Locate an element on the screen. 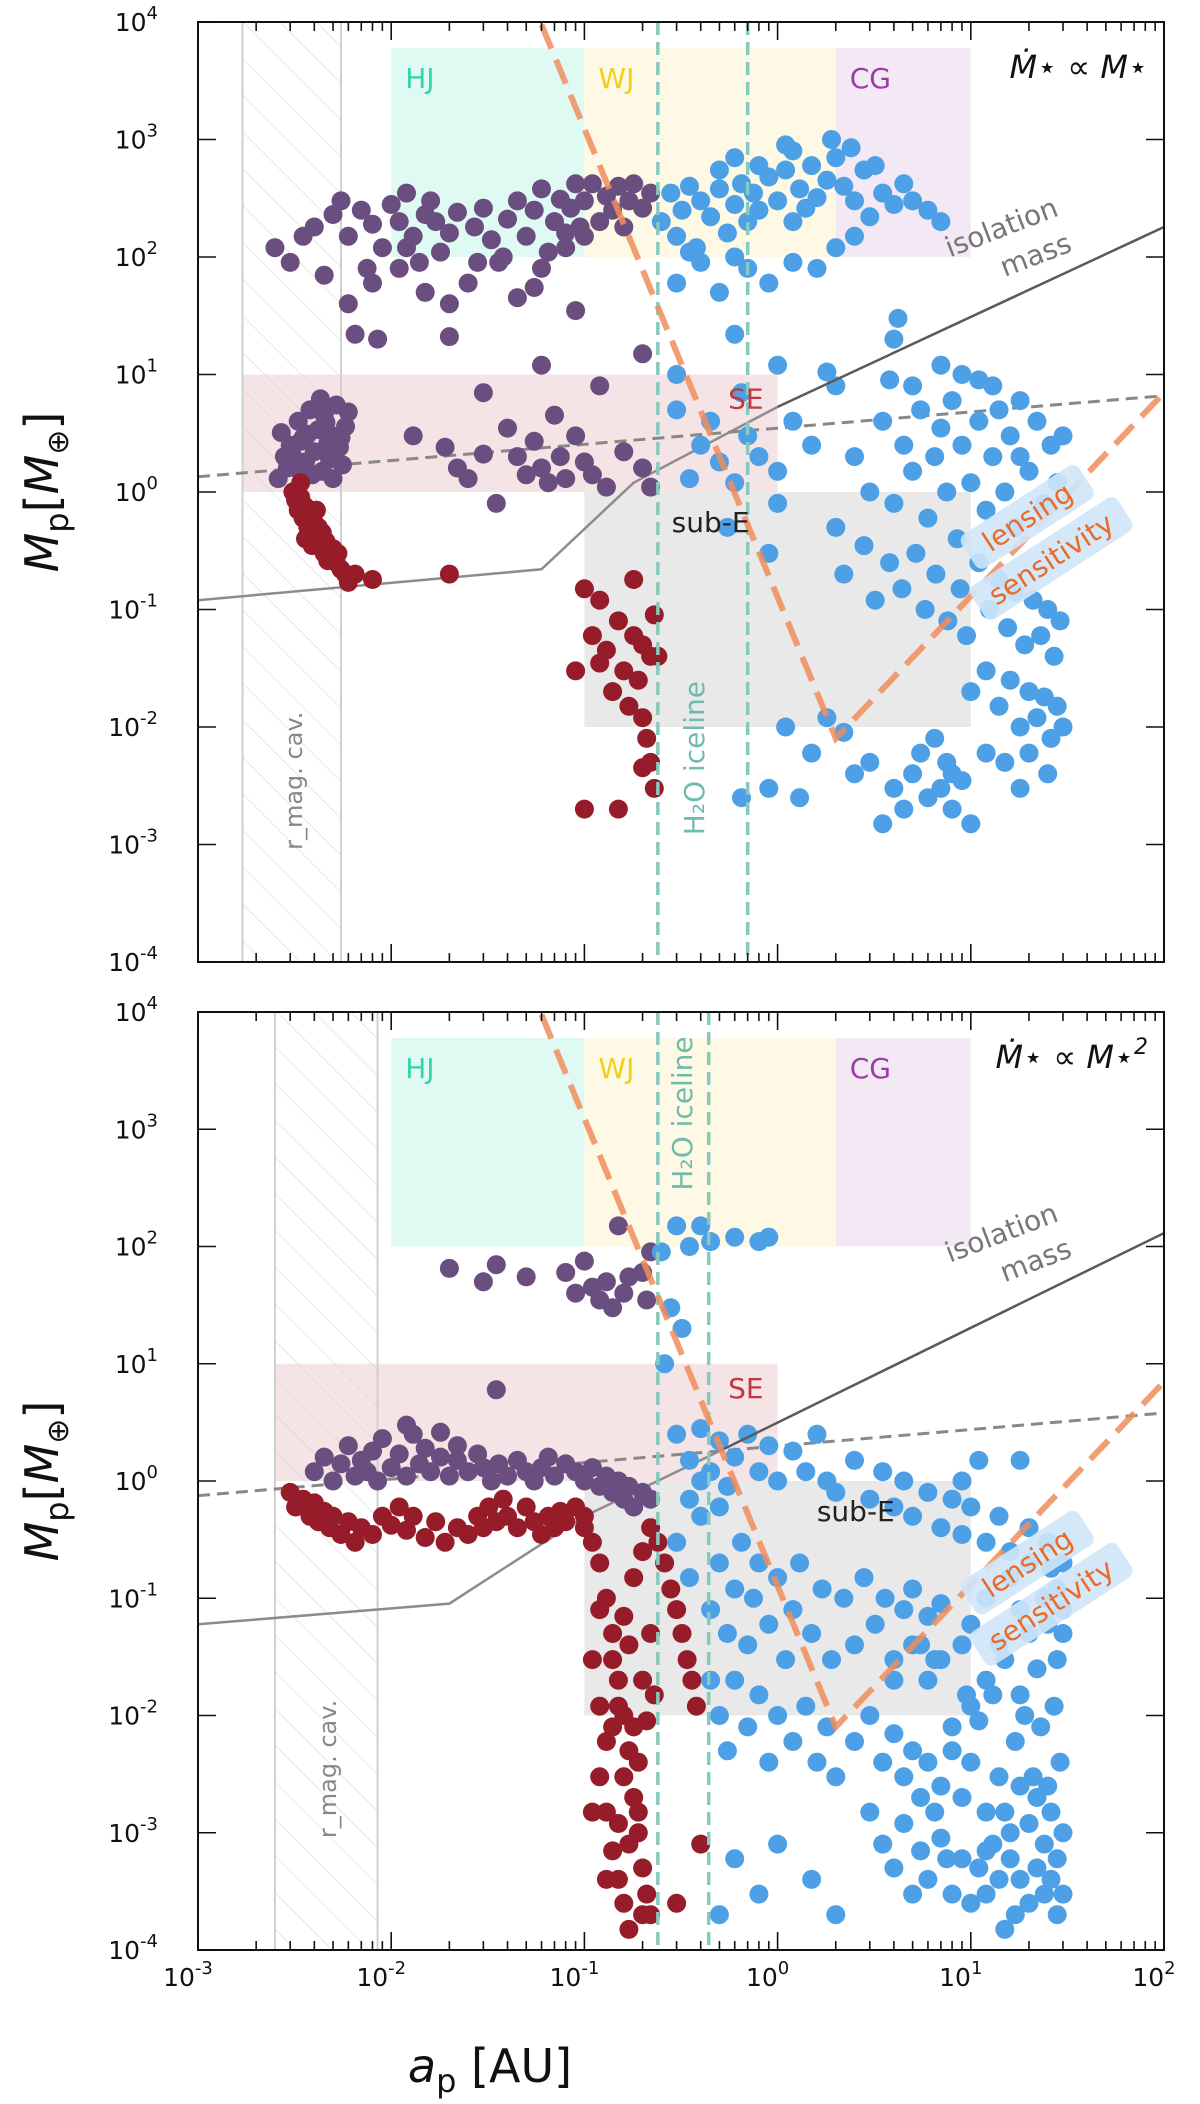 This screenshot has height=2104, width=1200. y-tick-label: 10⁻³ is located at coordinates (133, 1831).